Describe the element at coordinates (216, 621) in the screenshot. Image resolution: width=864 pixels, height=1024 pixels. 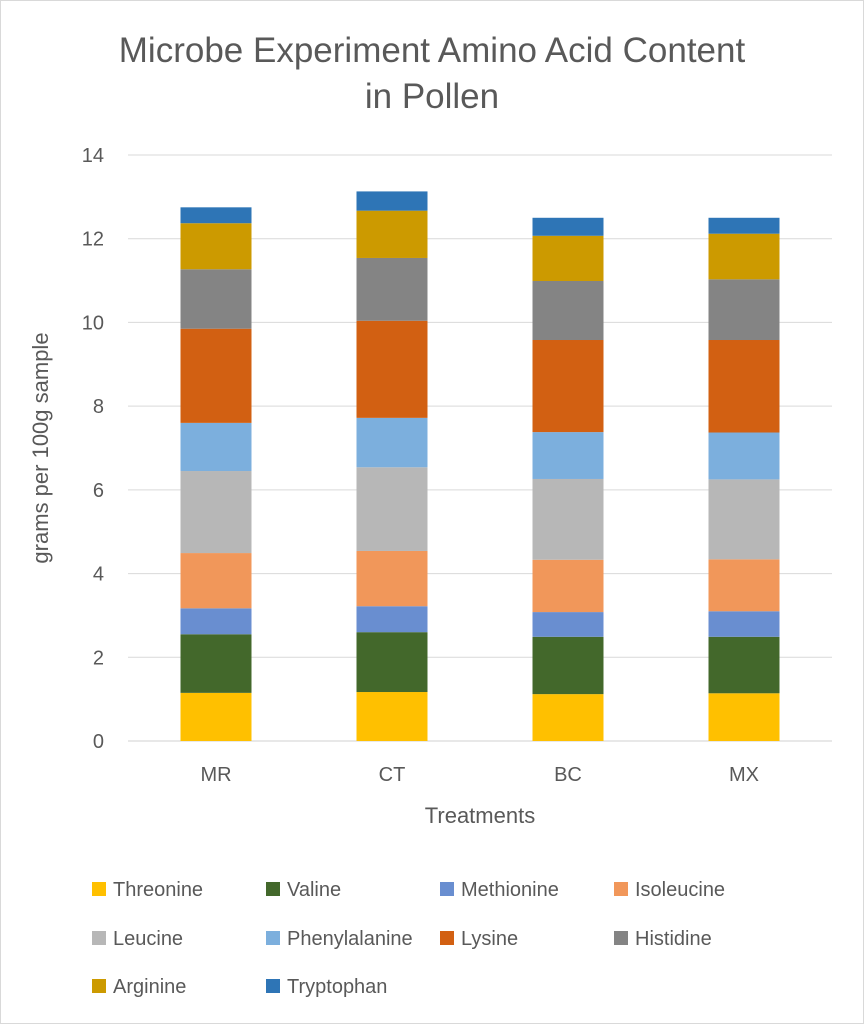
I see `bar-segment-methionine-mr` at that location.